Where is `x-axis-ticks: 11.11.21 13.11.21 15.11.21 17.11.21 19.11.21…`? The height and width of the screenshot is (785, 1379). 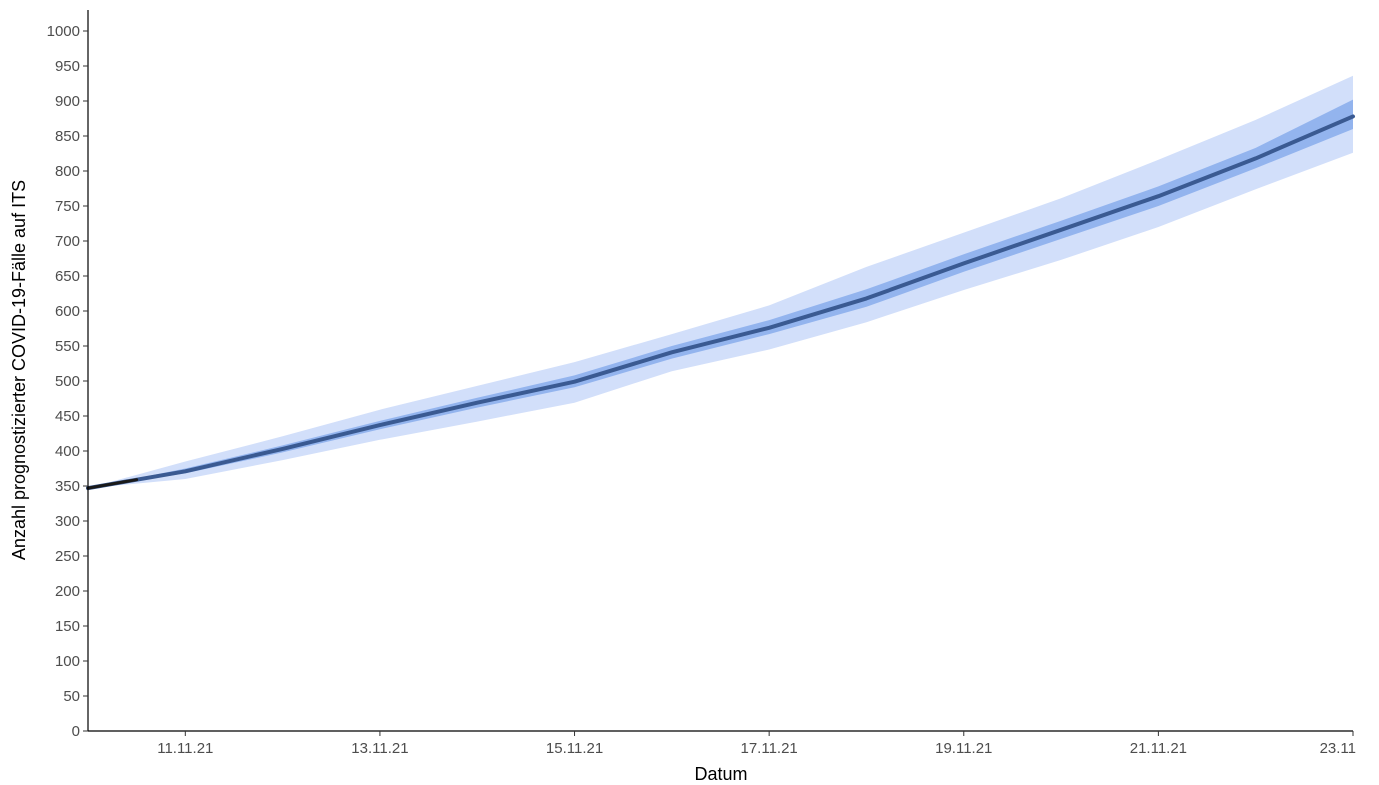
x-axis-ticks: 11.11.21 13.11.21 15.11.21 17.11.21 19.11.21… is located at coordinates (756, 744).